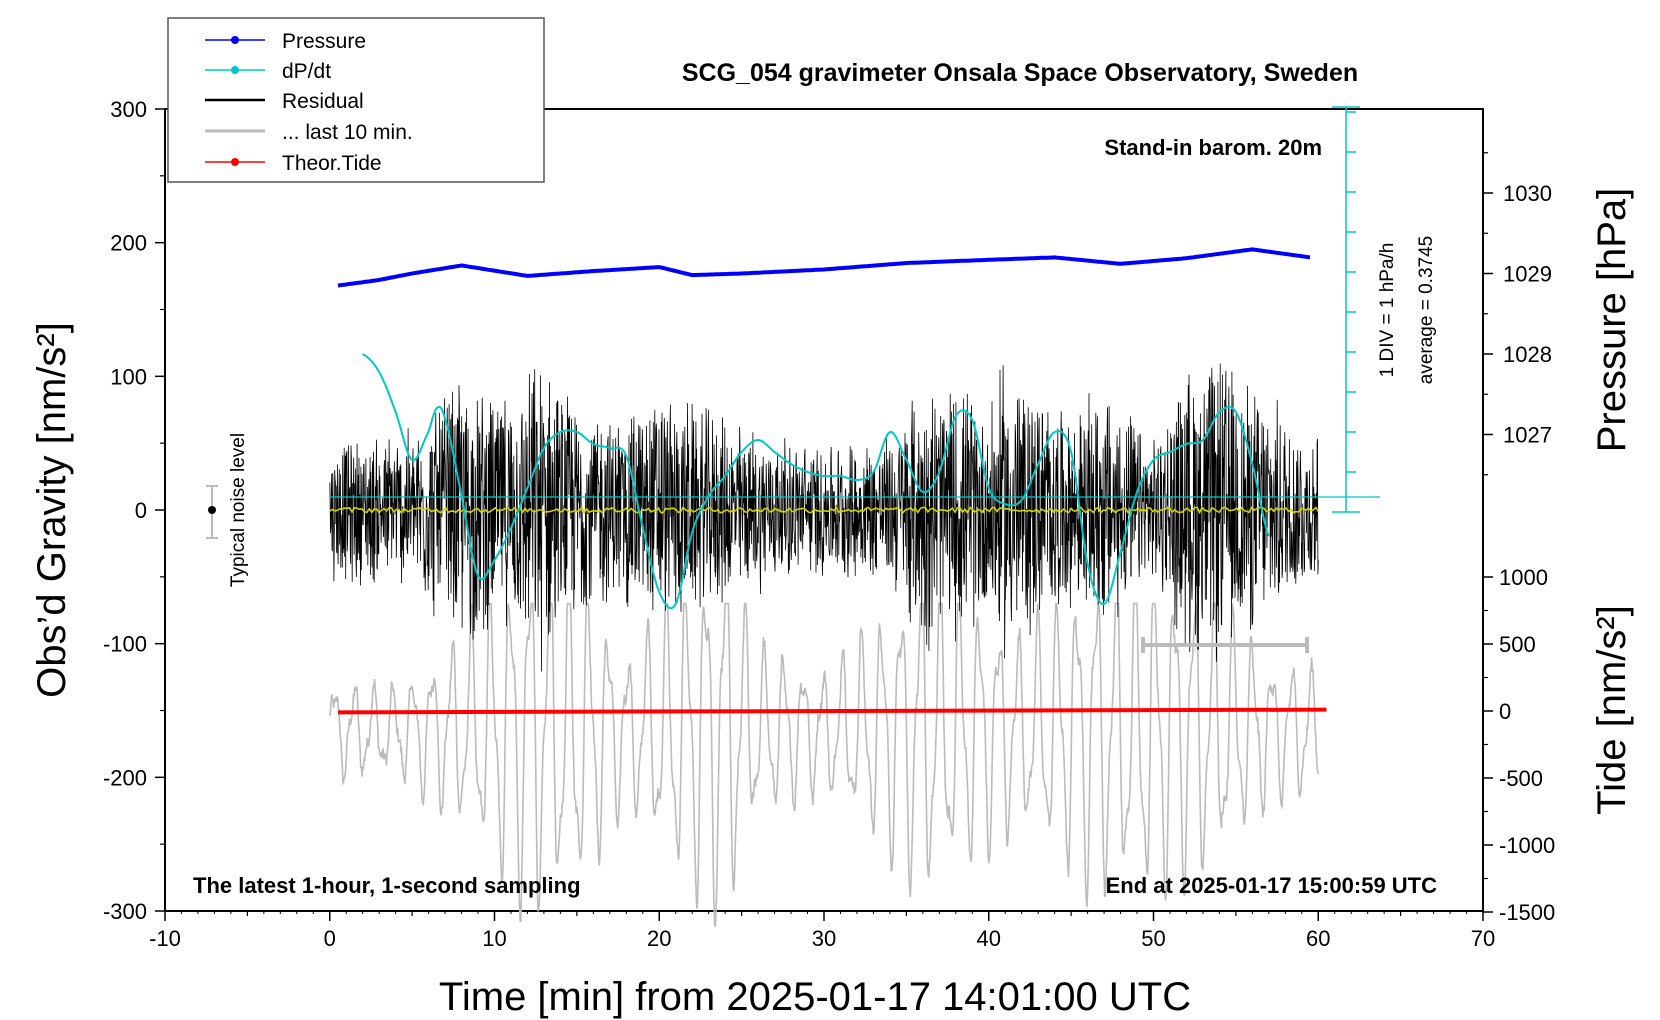  Describe the element at coordinates (1153, 938) in the screenshot. I see `x-tick-label: 50` at that location.